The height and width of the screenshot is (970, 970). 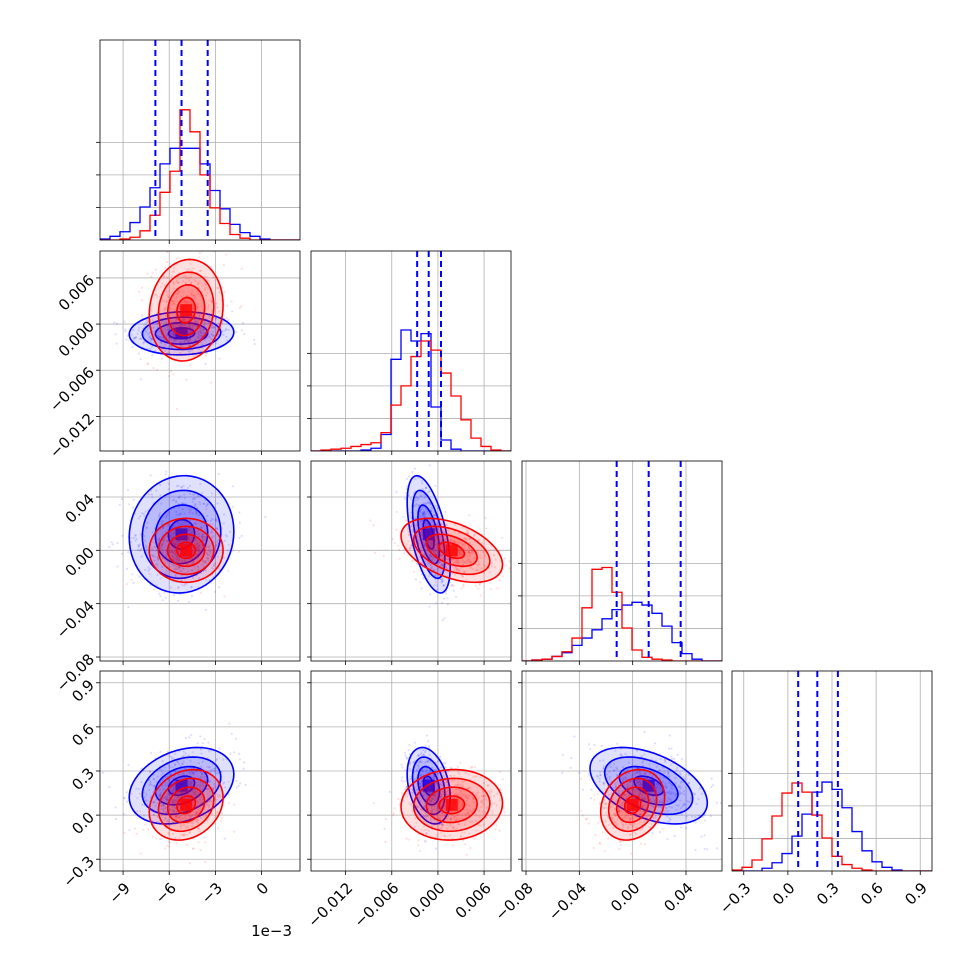 What do you see at coordinates (428, 534) in the screenshot?
I see `contour-blue` at bounding box center [428, 534].